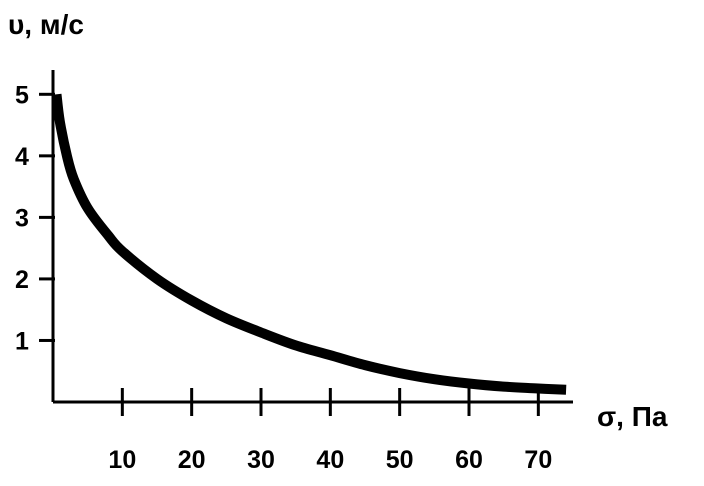  Describe the element at coordinates (122, 460) in the screenshot. I see `x-tick-label: 10` at that location.